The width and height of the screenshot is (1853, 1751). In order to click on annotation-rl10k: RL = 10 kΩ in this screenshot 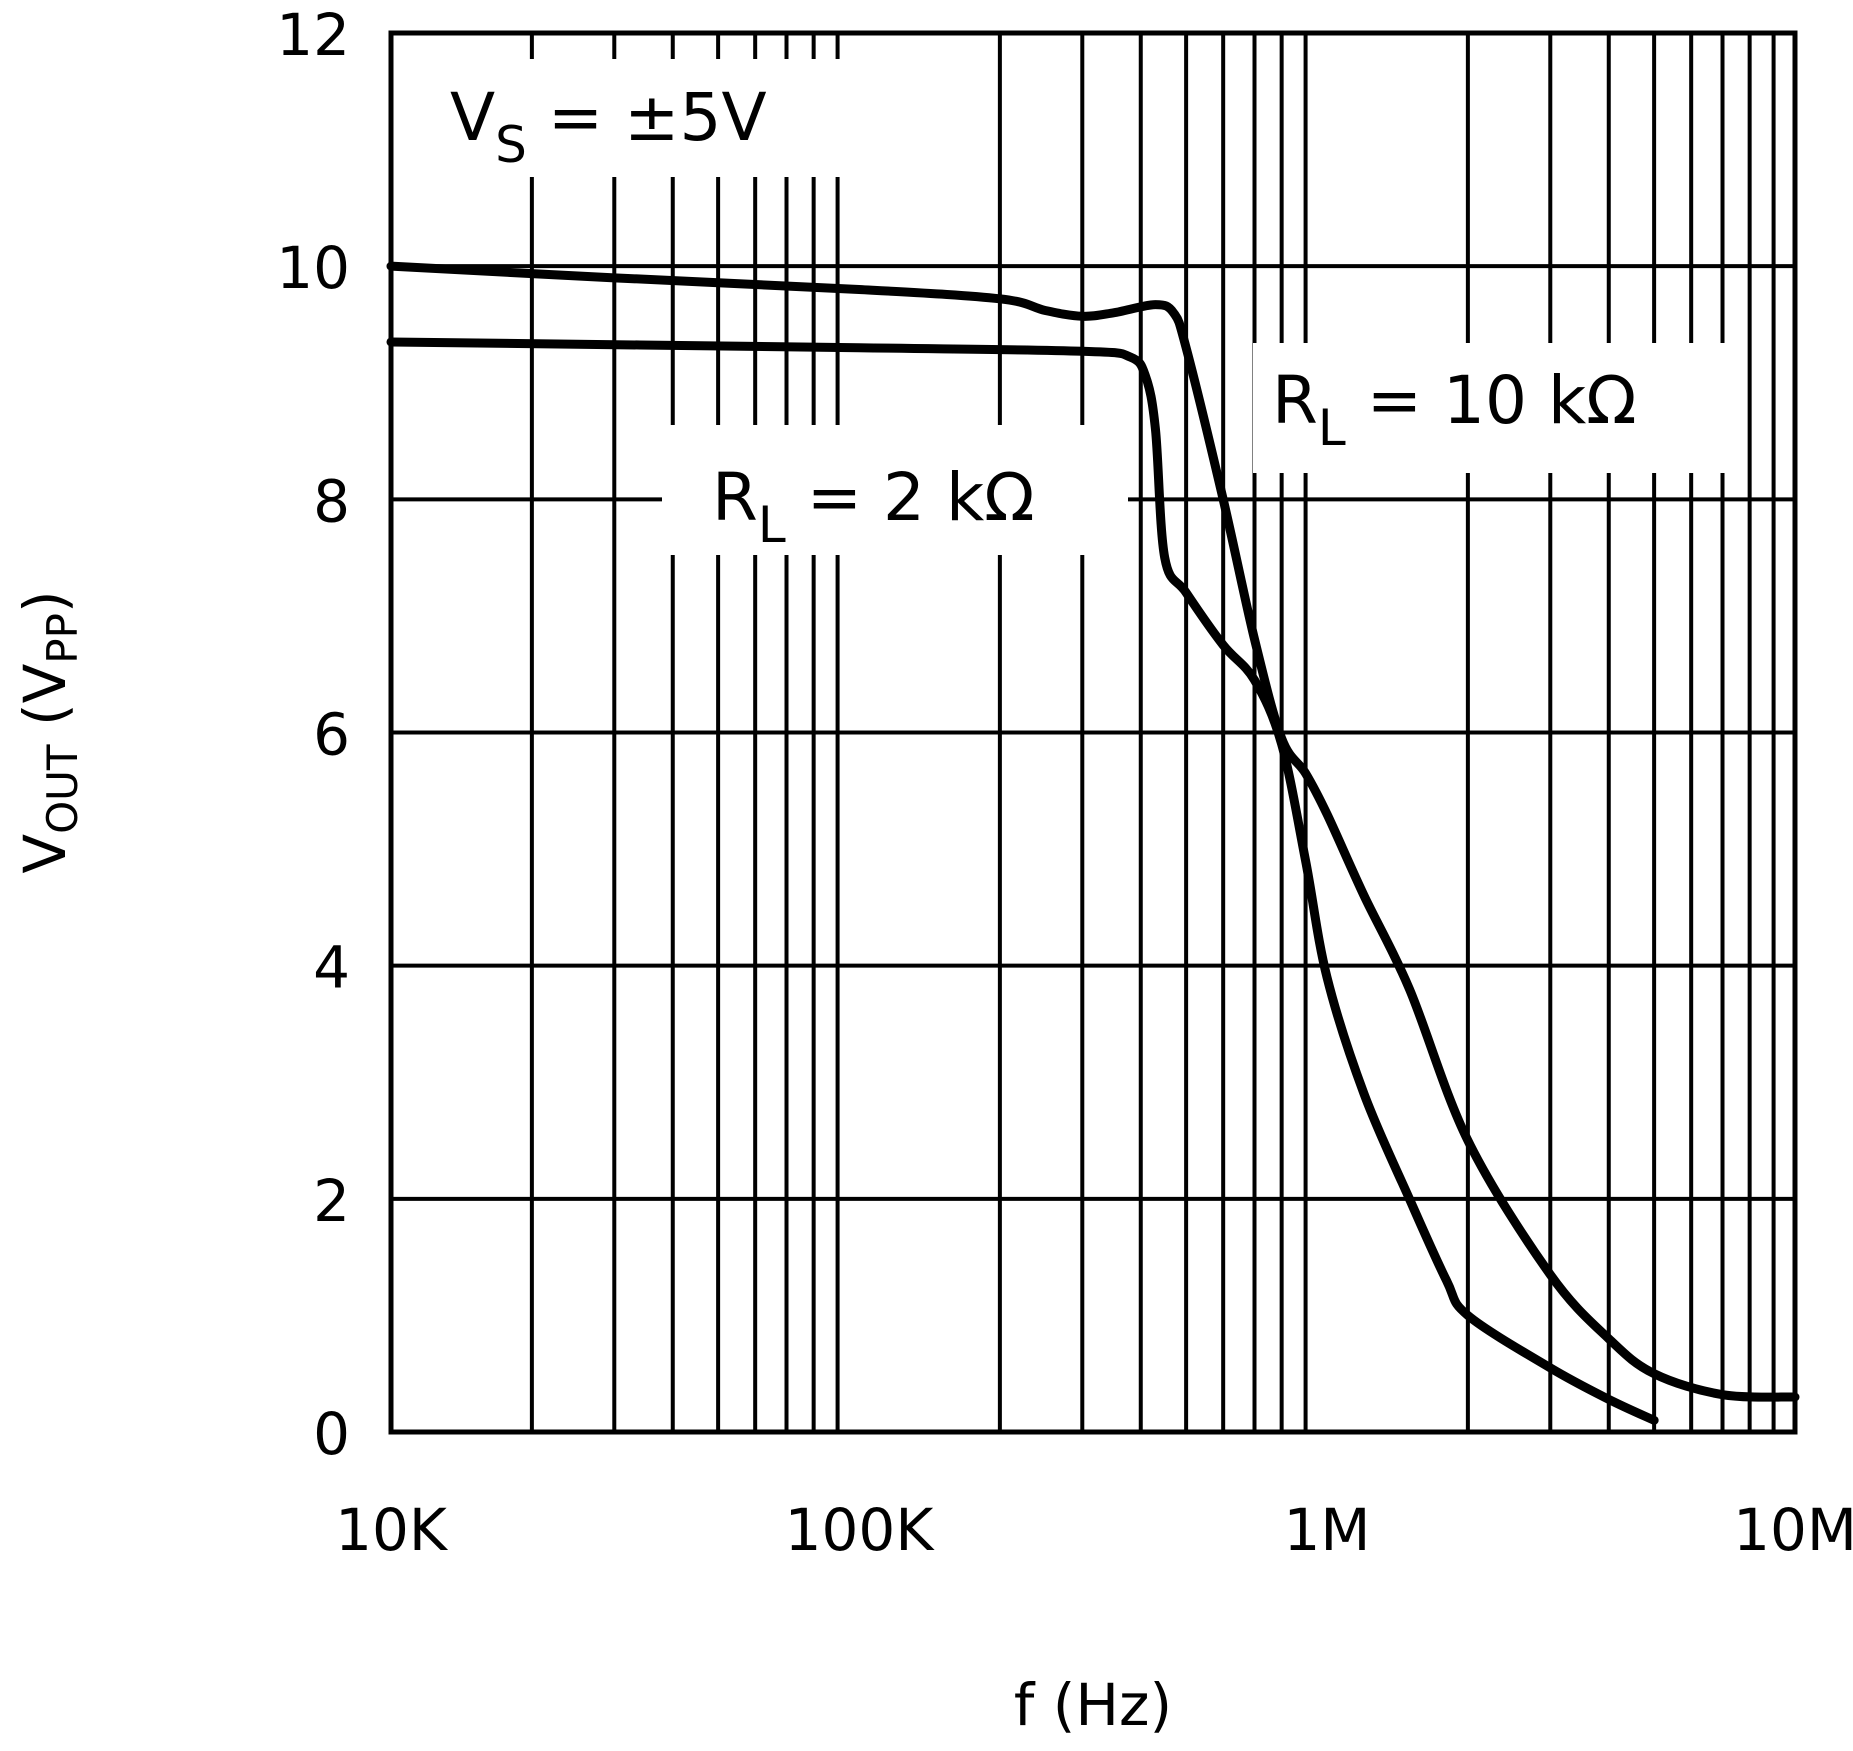, I will do `click(1454, 409)`.